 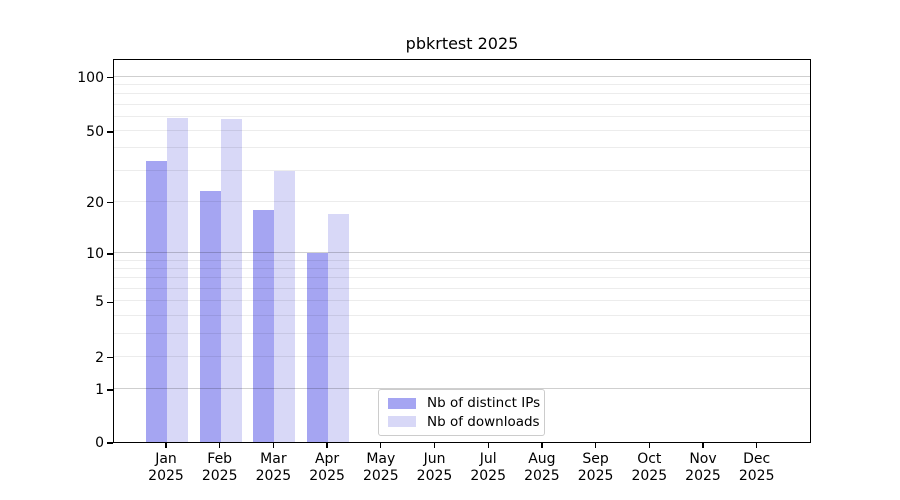 What do you see at coordinates (483, 421) in the screenshot?
I see `legend-label-downloads: Nb of downloads` at bounding box center [483, 421].